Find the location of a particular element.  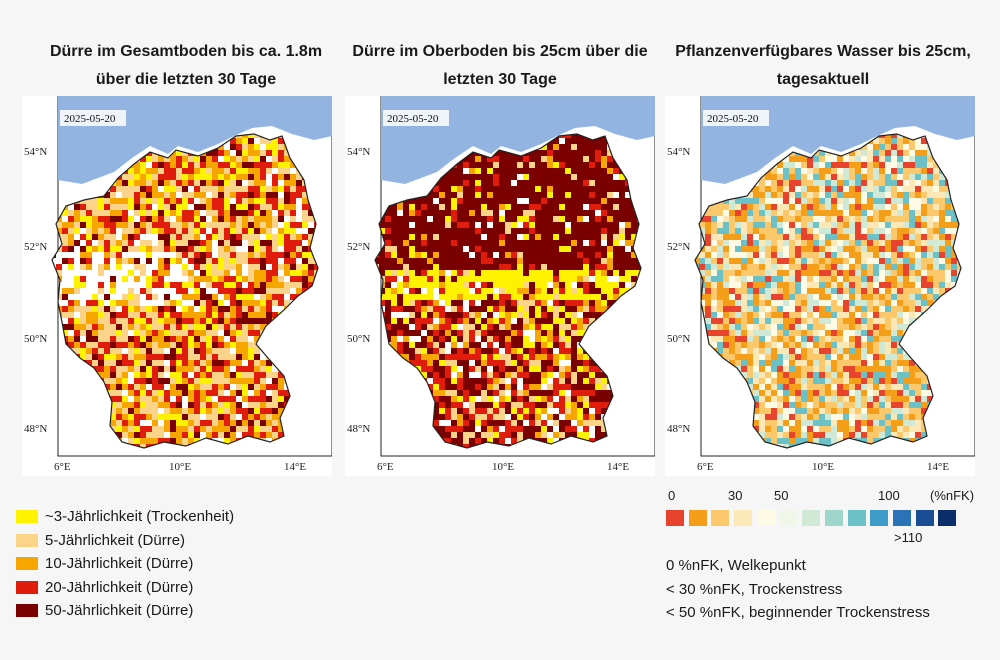

title-line-1: Pflanzenverfügbares Wasser bis 25cm, is located at coordinates (823, 51).